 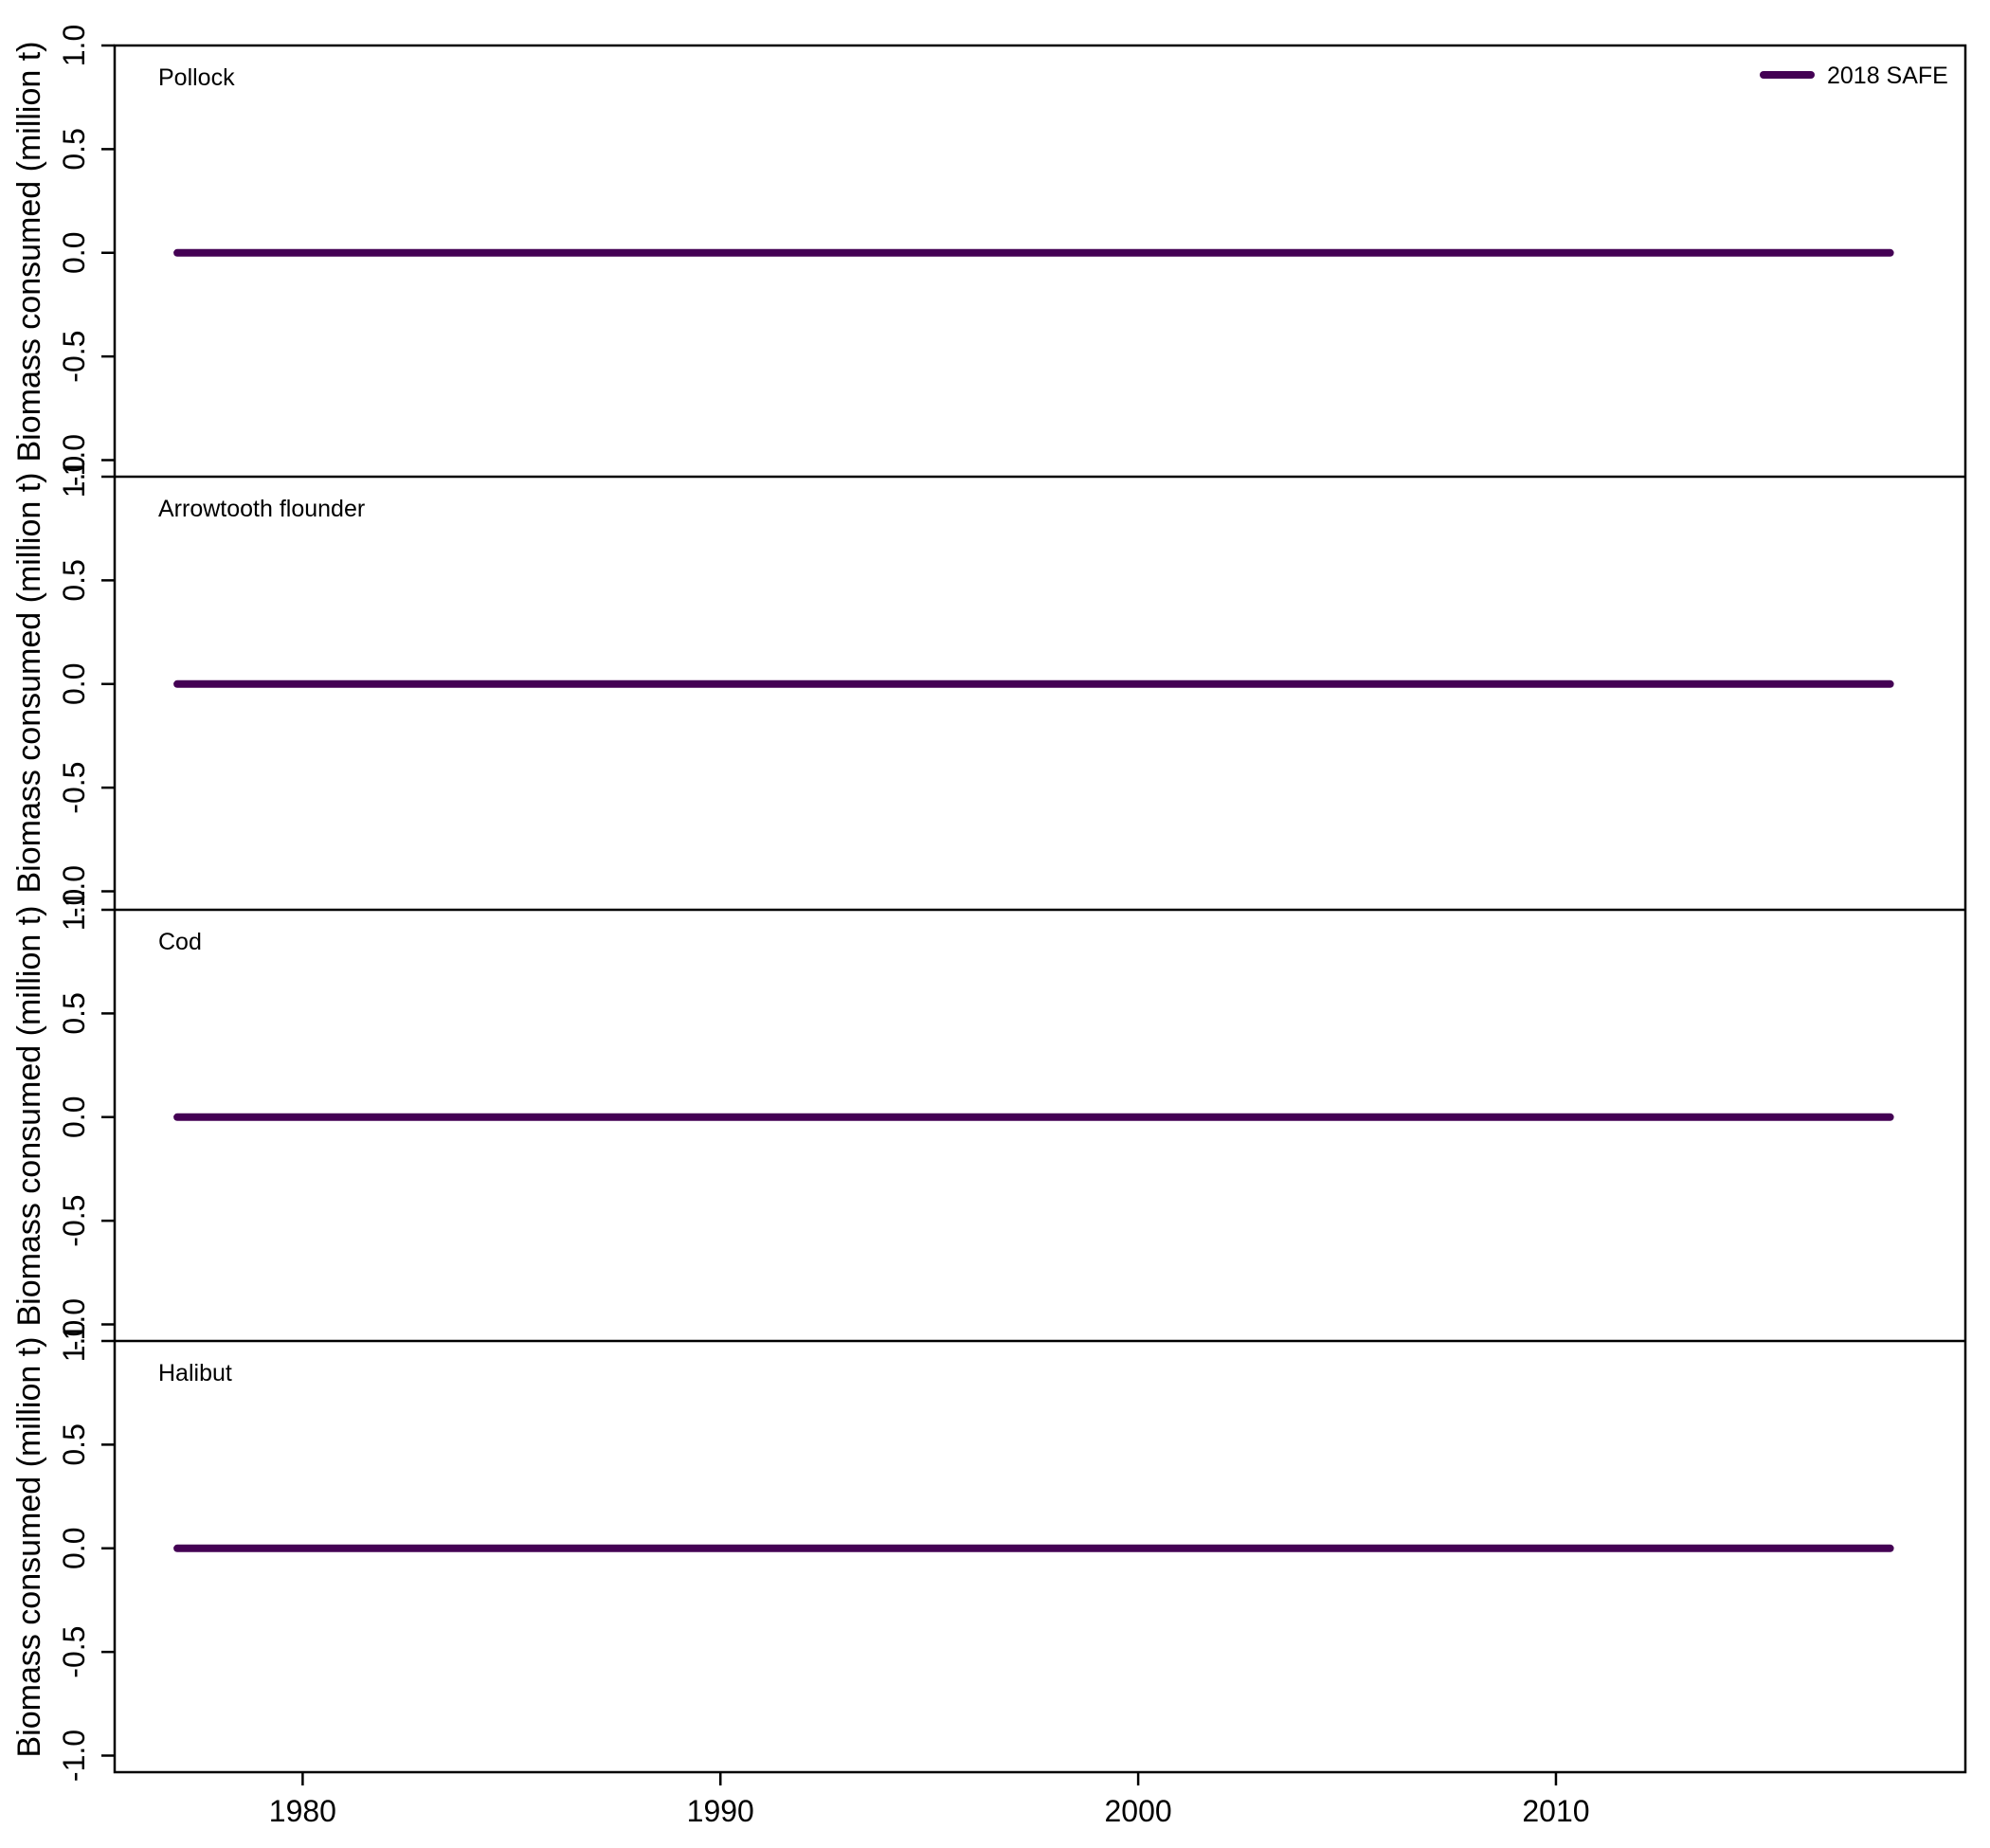 What do you see at coordinates (180, 942) in the screenshot?
I see `panel-label: Cod` at bounding box center [180, 942].